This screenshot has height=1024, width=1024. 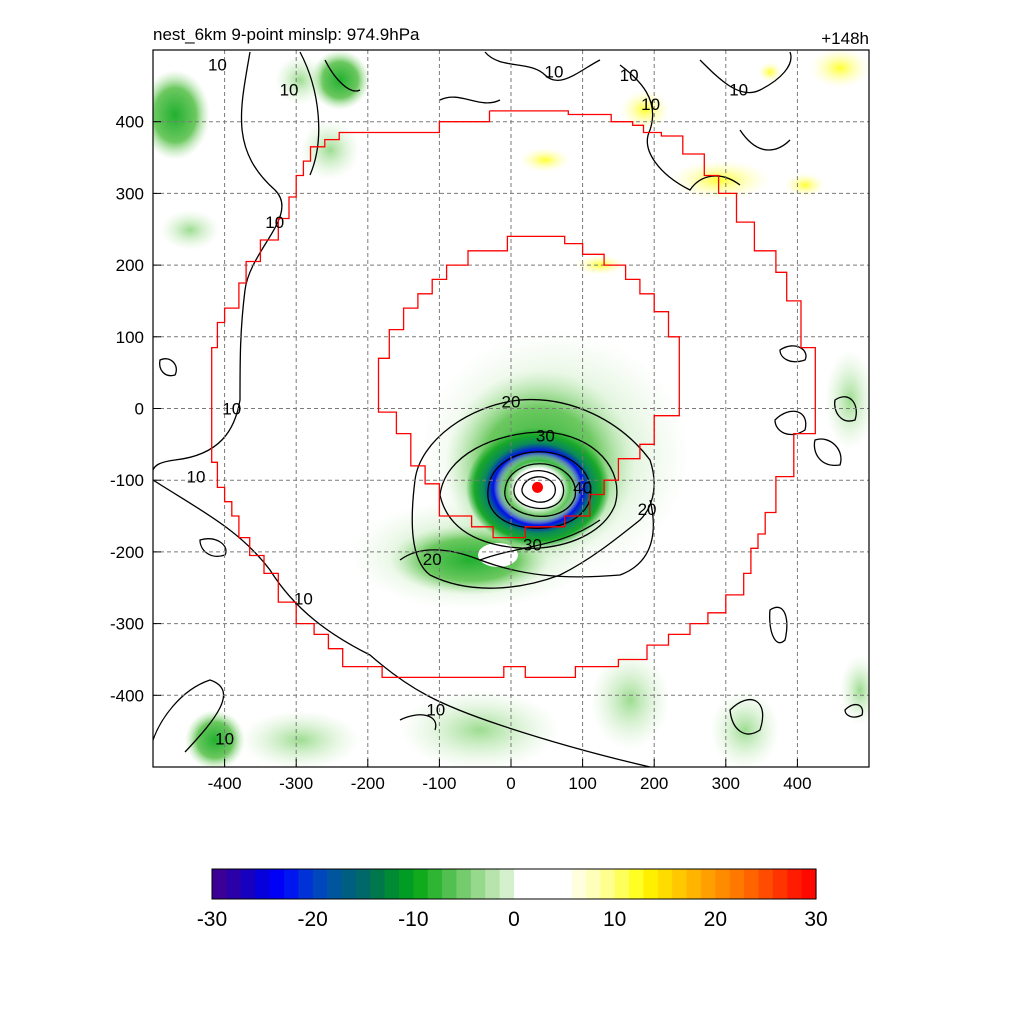 What do you see at coordinates (726, 783) in the screenshot?
I see `x-tick-label: 300` at bounding box center [726, 783].